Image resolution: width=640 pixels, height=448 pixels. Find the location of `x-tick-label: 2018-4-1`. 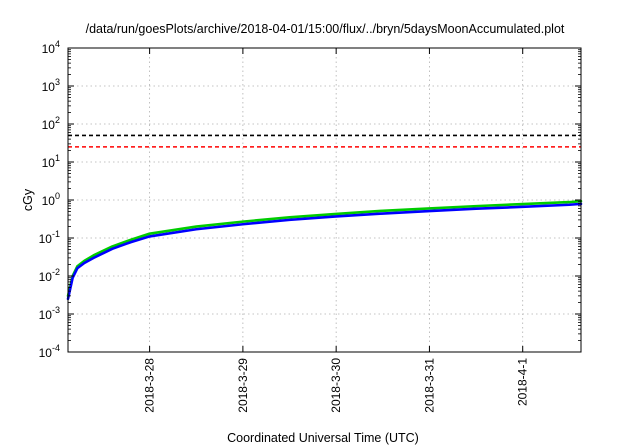

x-tick-label: 2018-4-1 is located at coordinates (523, 382).